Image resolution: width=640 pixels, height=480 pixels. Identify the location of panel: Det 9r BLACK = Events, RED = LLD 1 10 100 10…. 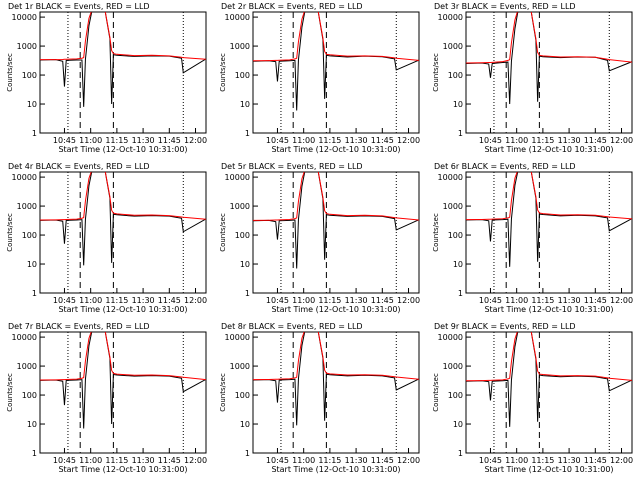
(532, 398).